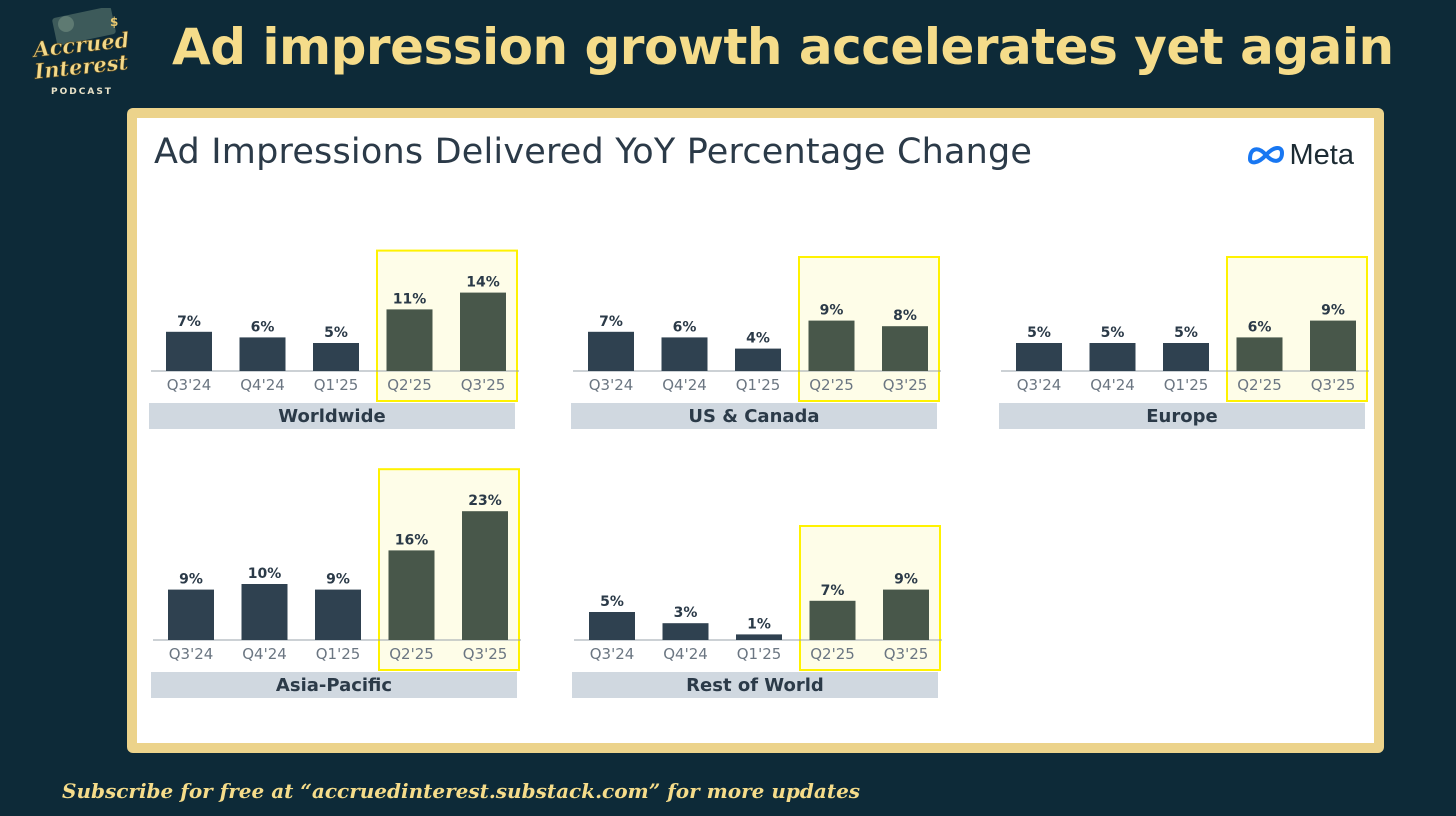 Image resolution: width=1456 pixels, height=816 pixels. What do you see at coordinates (686, 613) in the screenshot?
I see `data-label: 3%` at bounding box center [686, 613].